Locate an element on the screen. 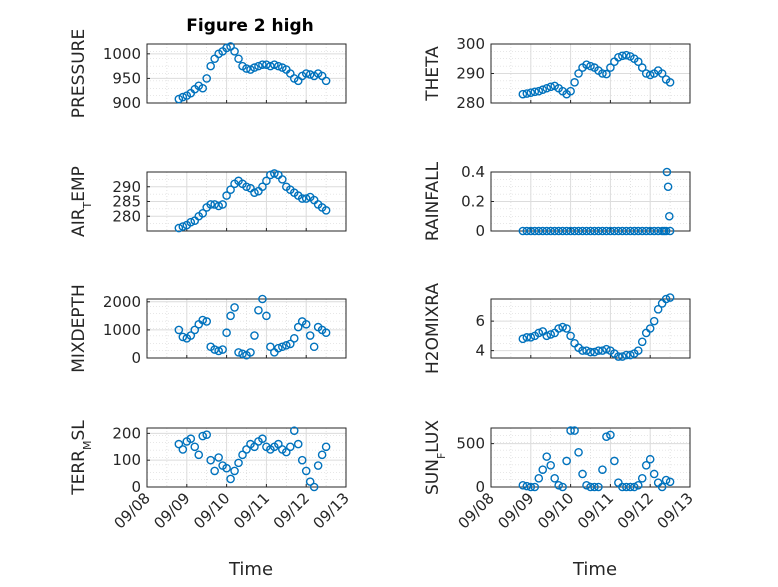  y-axis-label: THETA is located at coordinates (433, 74).